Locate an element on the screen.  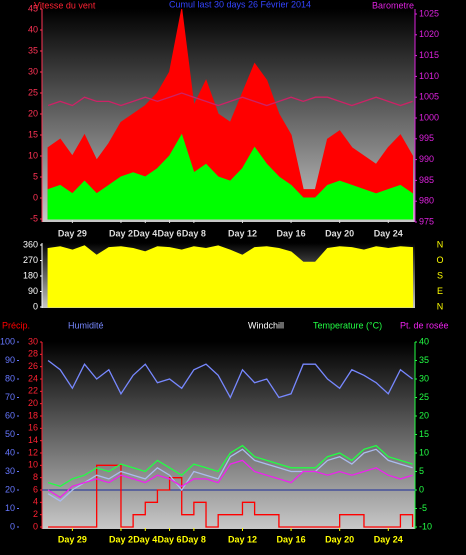
y-tick-label: 1015 is located at coordinates (429, 55).